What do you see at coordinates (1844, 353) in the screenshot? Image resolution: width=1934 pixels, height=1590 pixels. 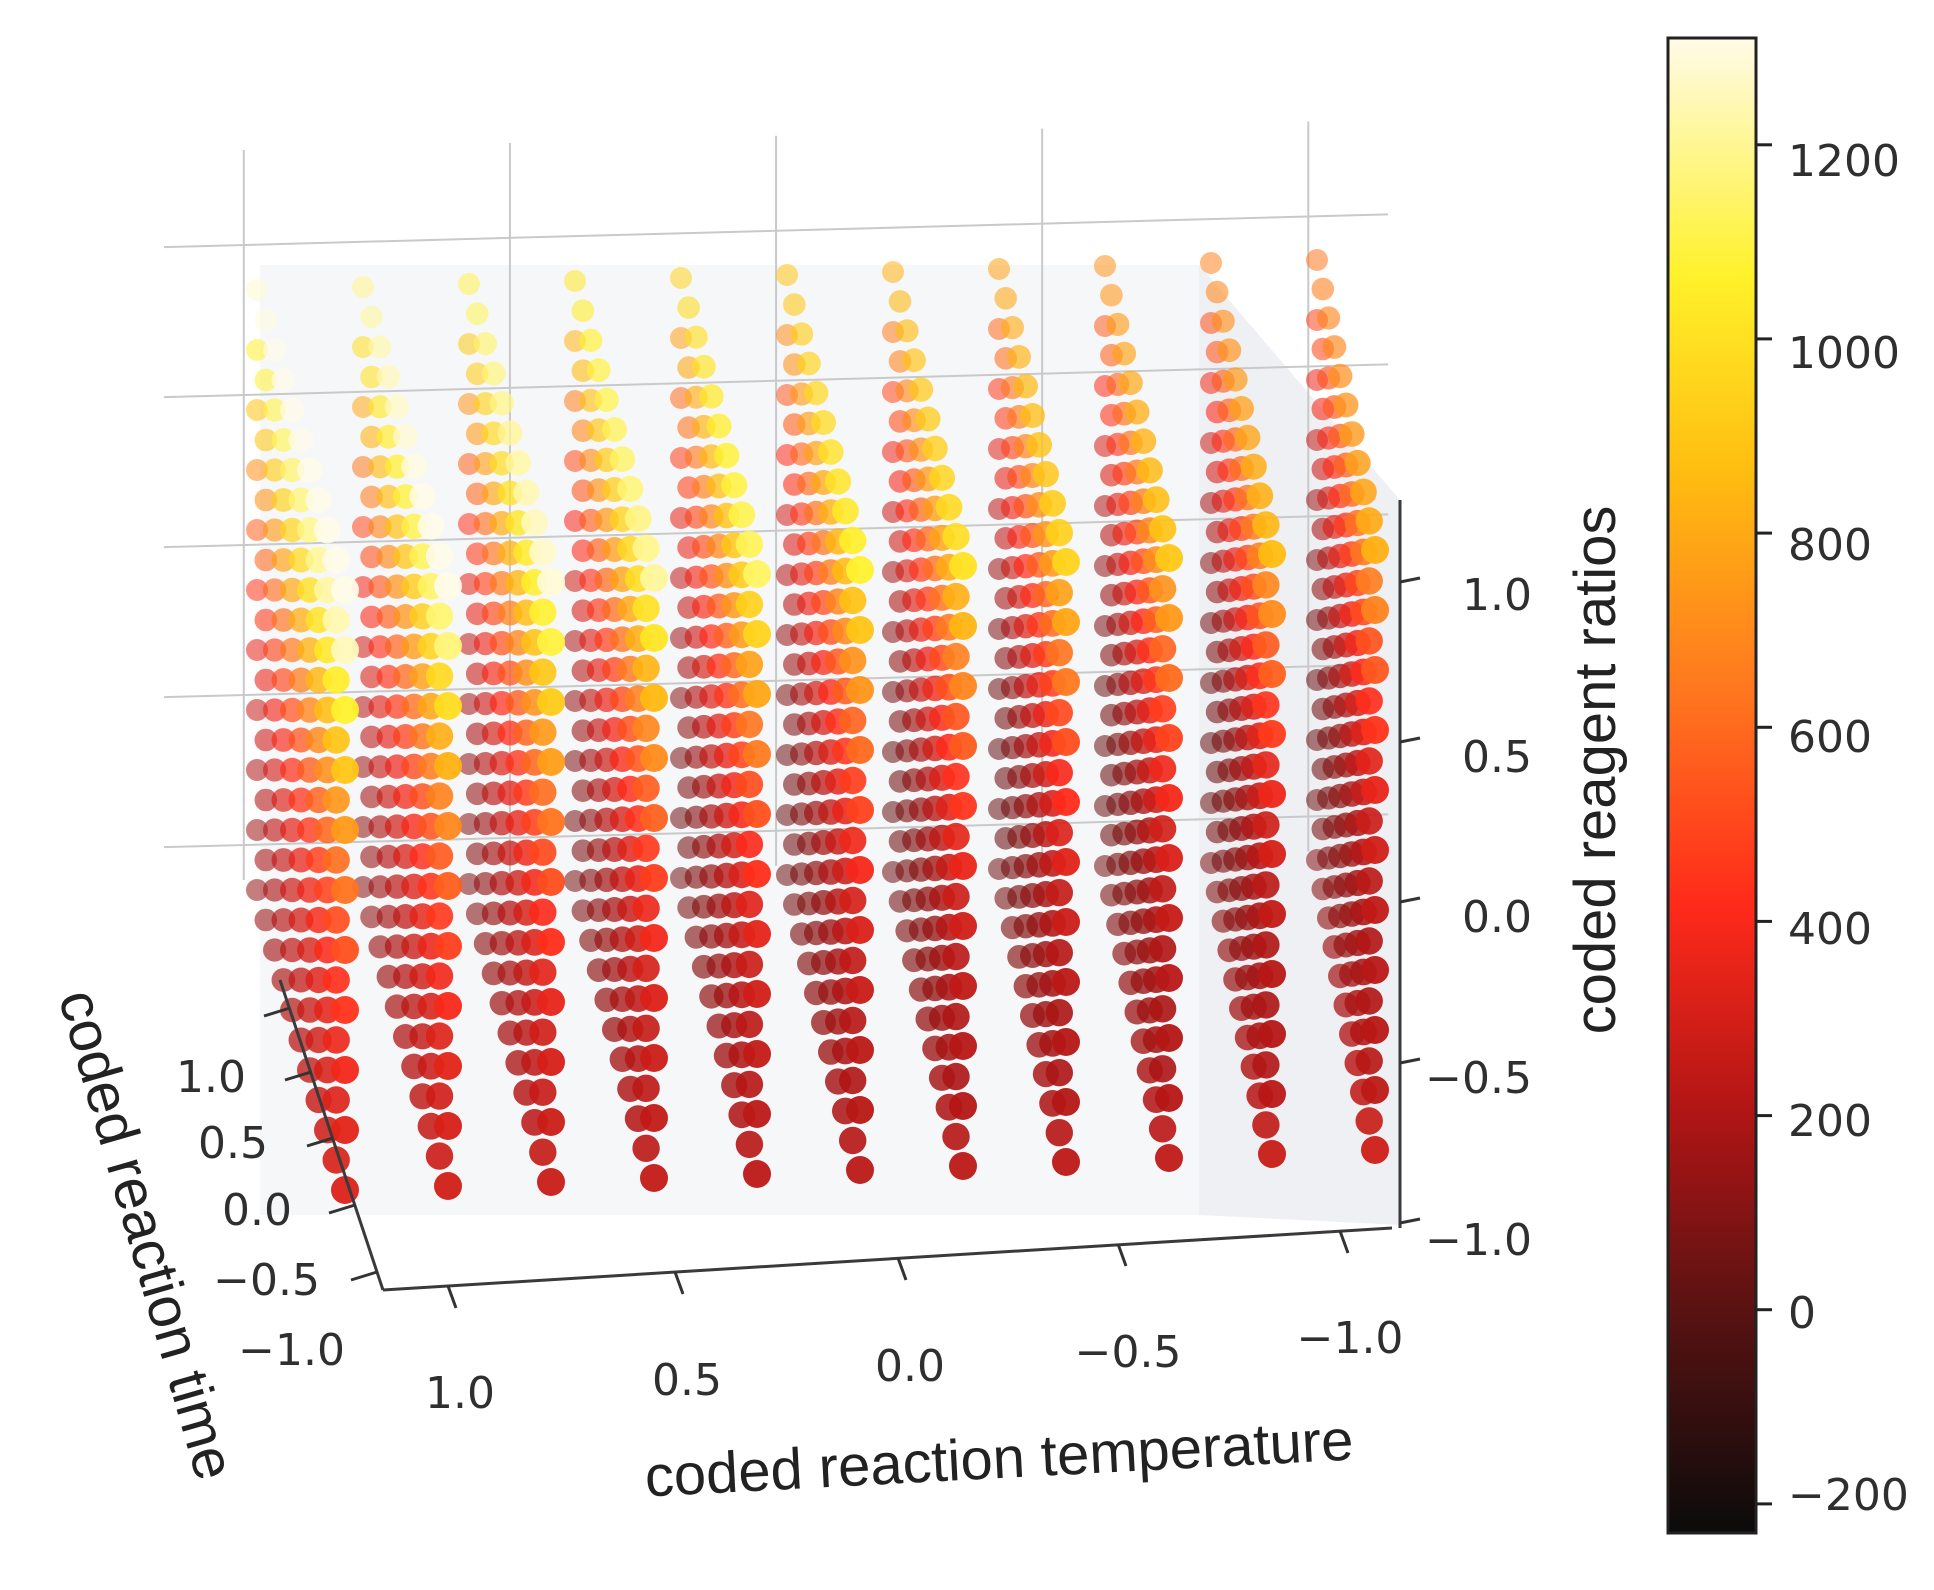 I see `colorbar-tick-label: 1000` at bounding box center [1844, 353].